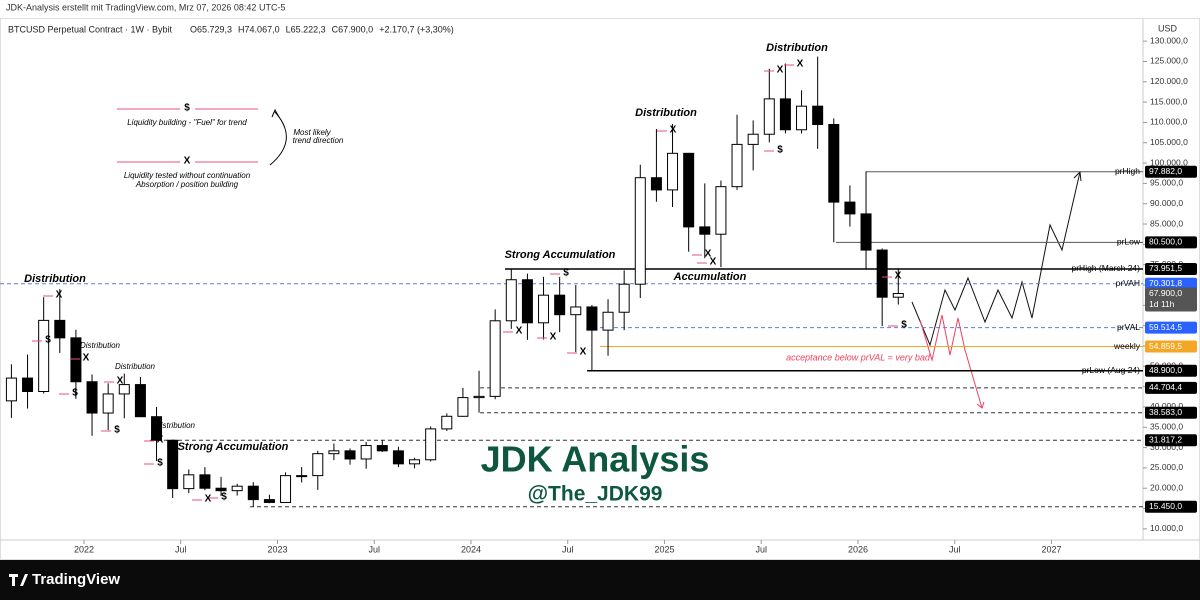 The width and height of the screenshot is (1200, 605). Describe the element at coordinates (1165, 327) in the screenshot. I see `price-badge-label: 59.514,5` at that location.